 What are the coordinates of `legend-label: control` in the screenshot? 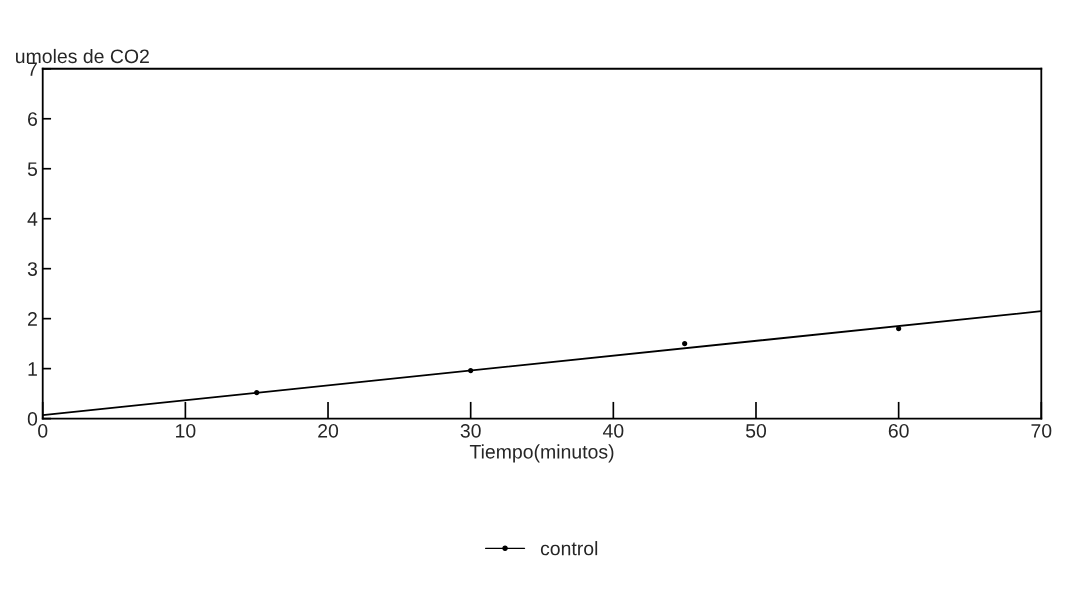 It's located at (569, 548).